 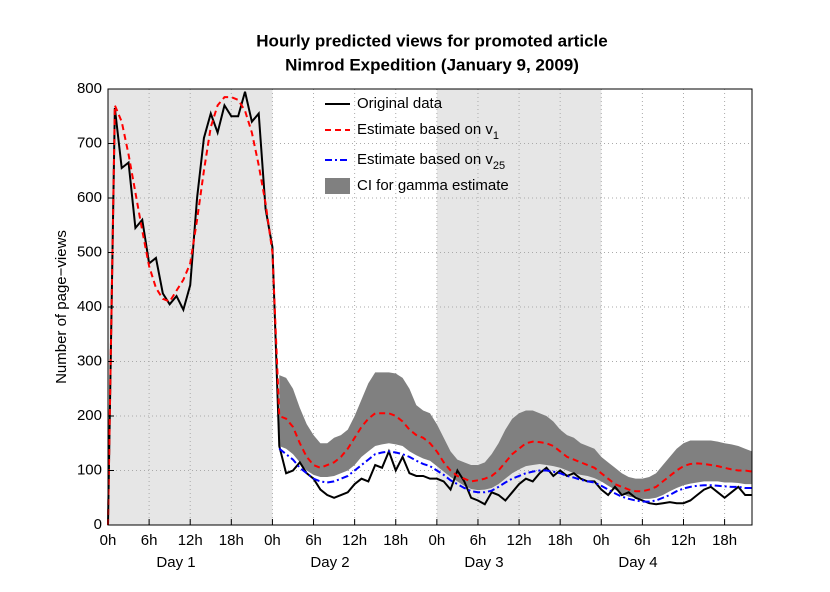 I want to click on y-tick-label: 500, so click(x=89, y=251).